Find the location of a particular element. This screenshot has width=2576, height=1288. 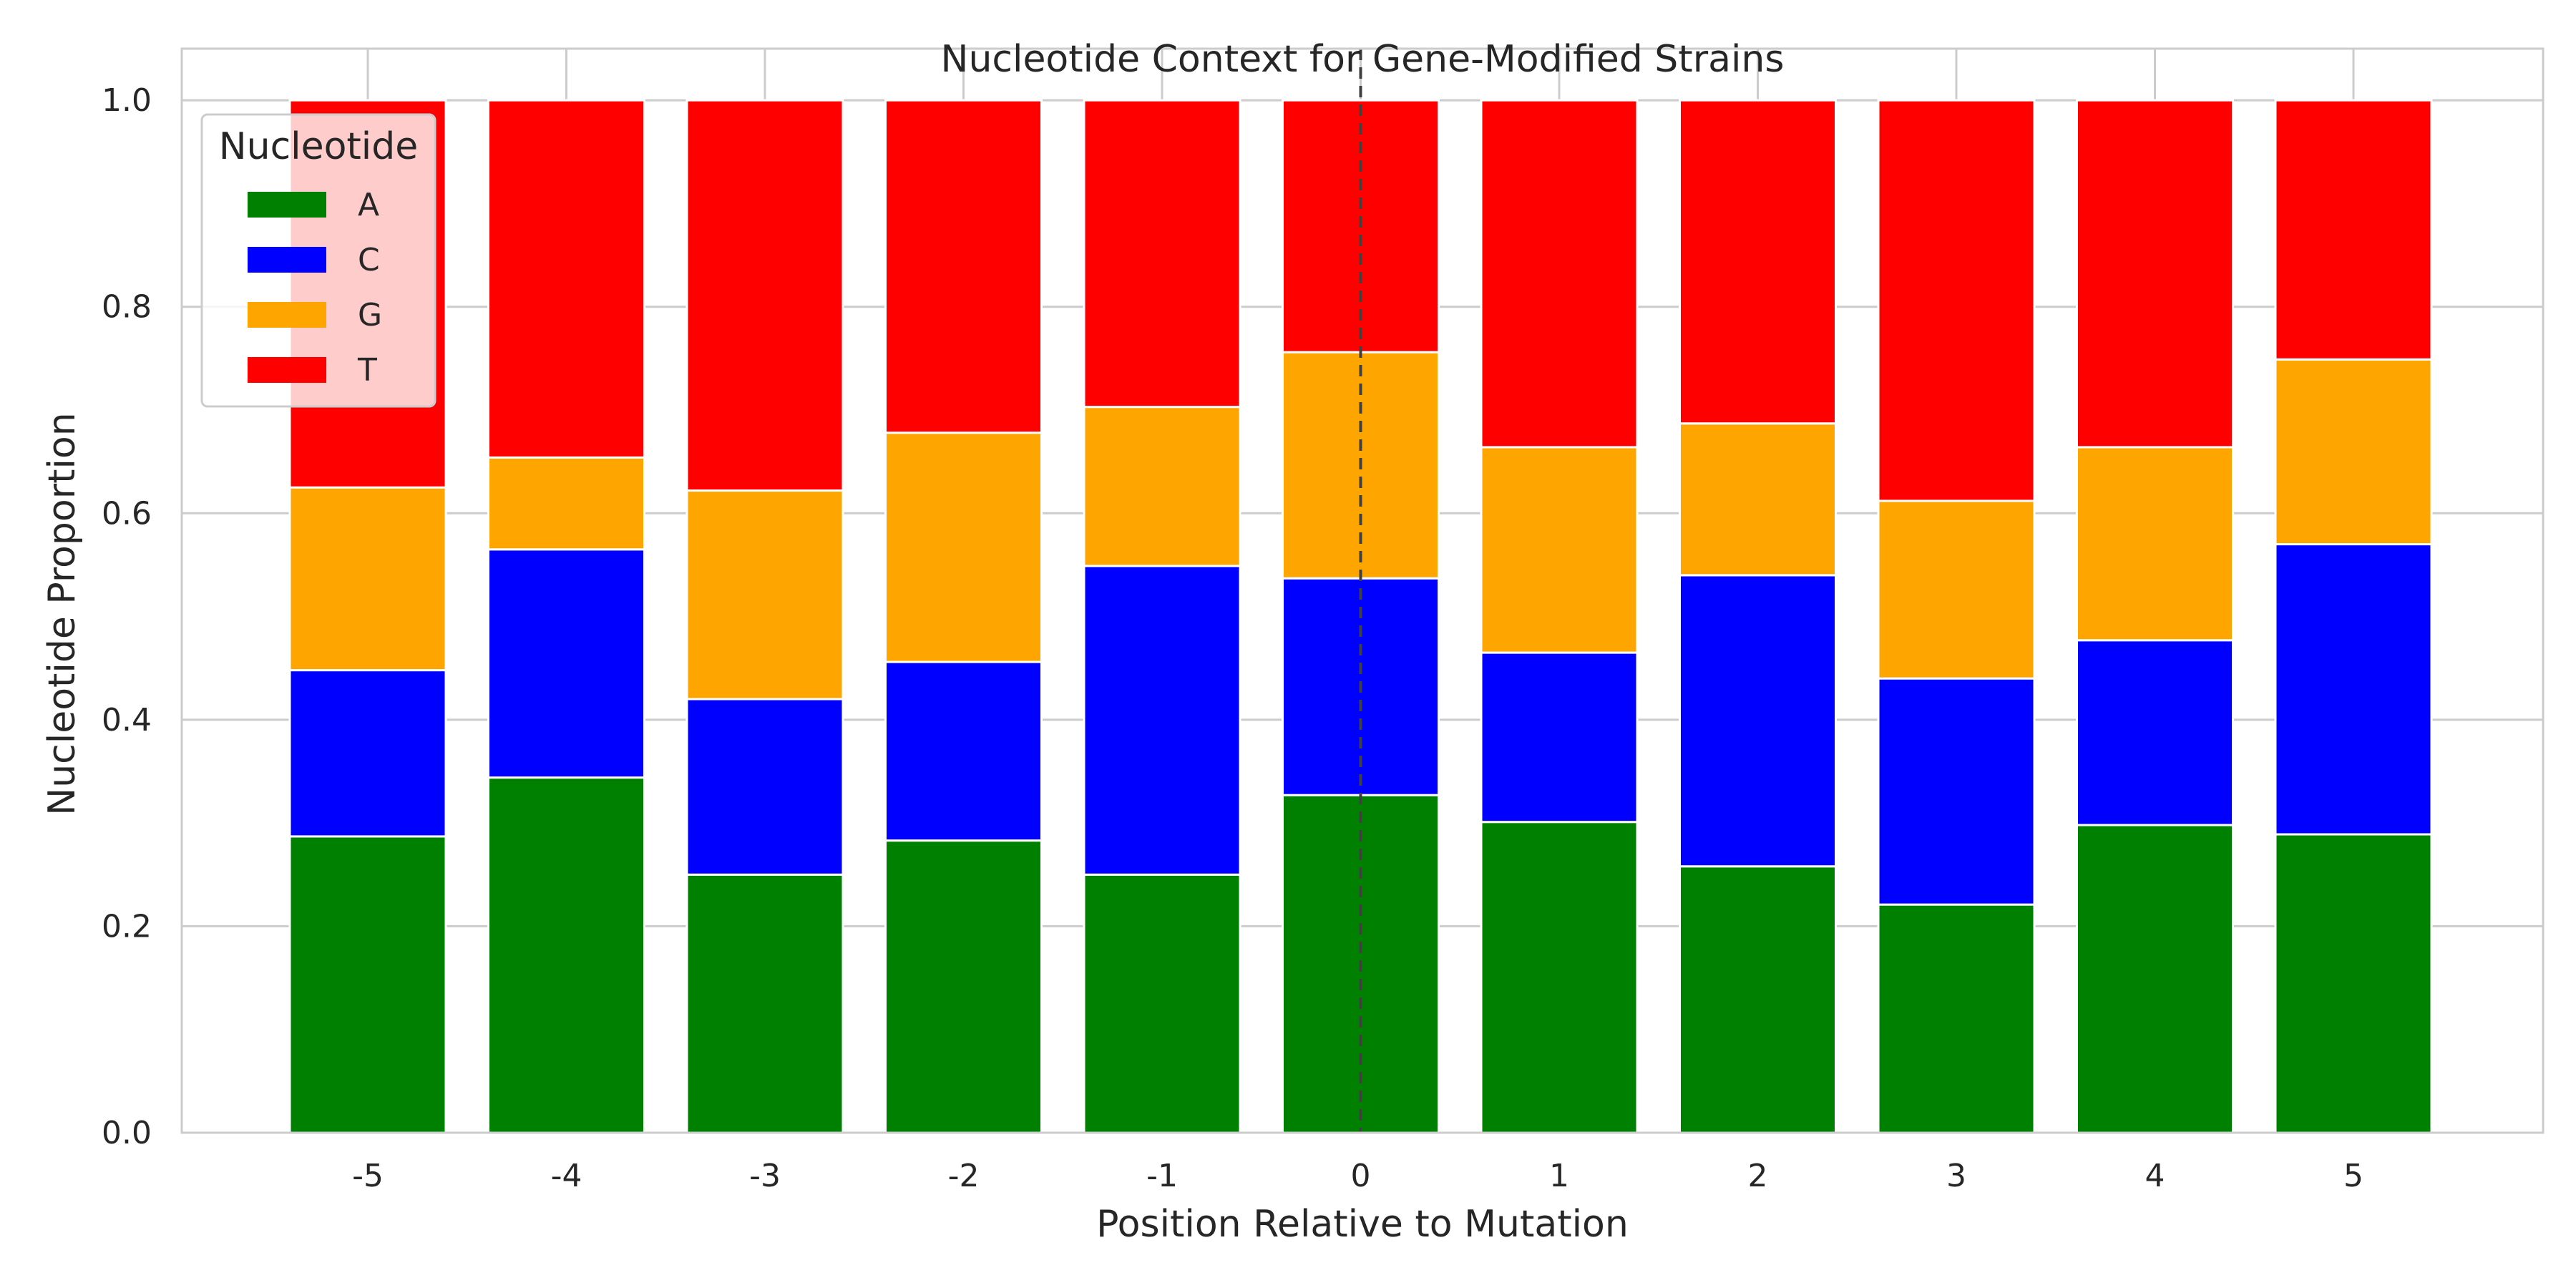

y-tick-label: 0.0 is located at coordinates (127, 1133).